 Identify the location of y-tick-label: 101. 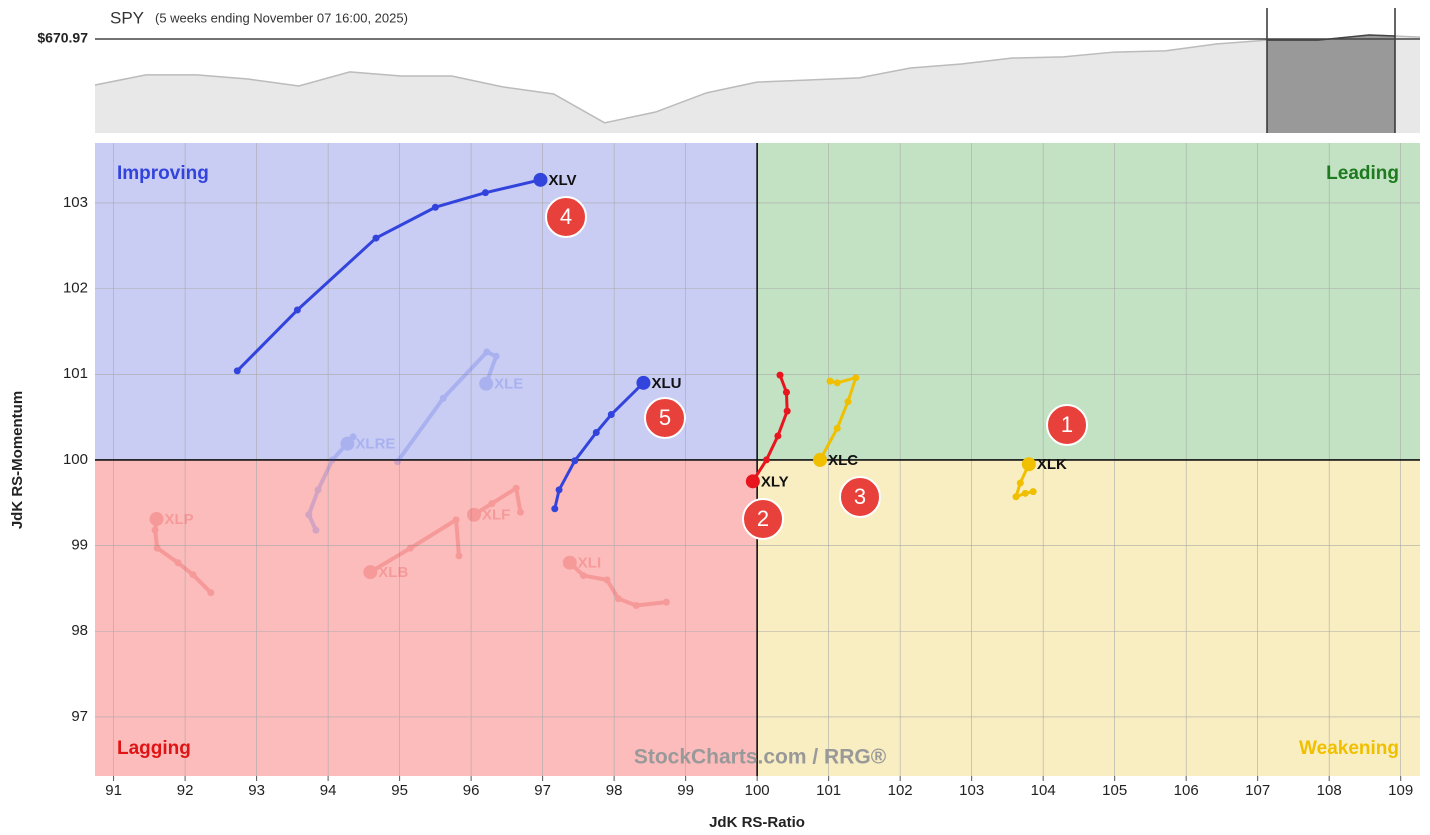
(75, 373).